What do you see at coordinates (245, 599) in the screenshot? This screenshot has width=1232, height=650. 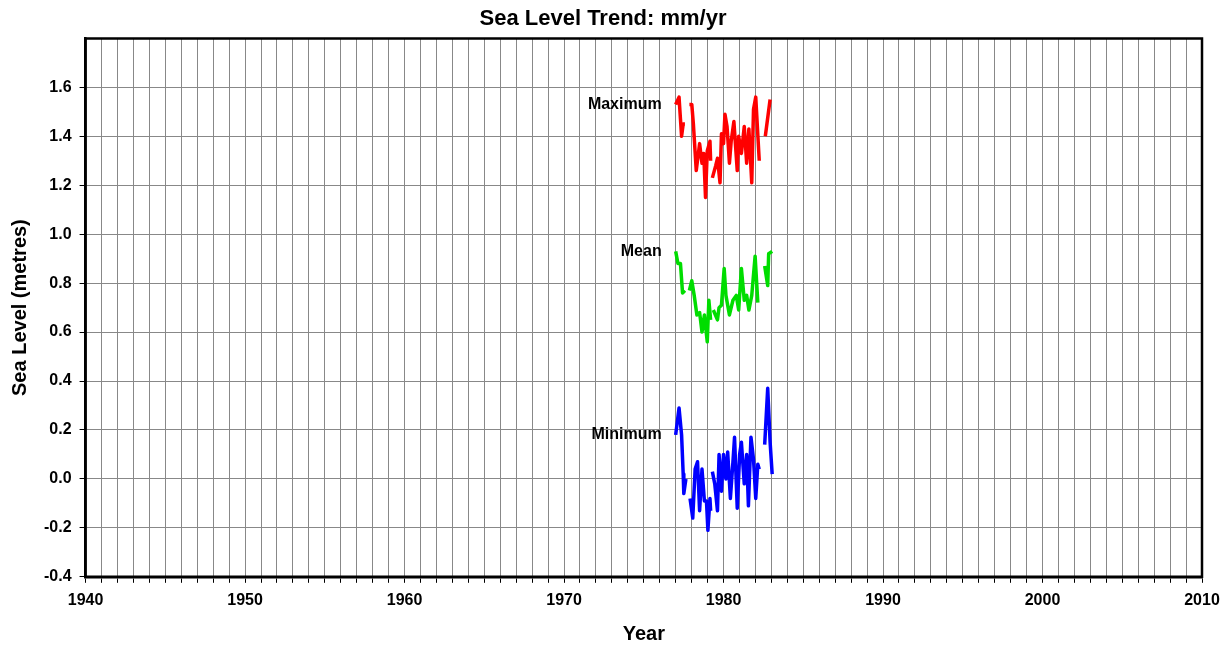 I see `x-tick-label: 1950` at bounding box center [245, 599].